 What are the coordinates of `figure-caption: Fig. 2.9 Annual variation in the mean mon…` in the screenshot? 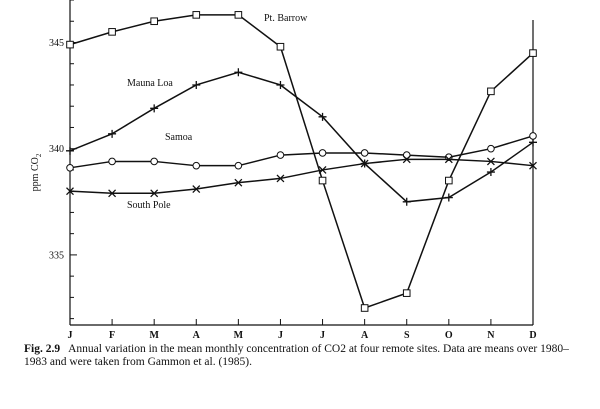 It's located at (304, 356).